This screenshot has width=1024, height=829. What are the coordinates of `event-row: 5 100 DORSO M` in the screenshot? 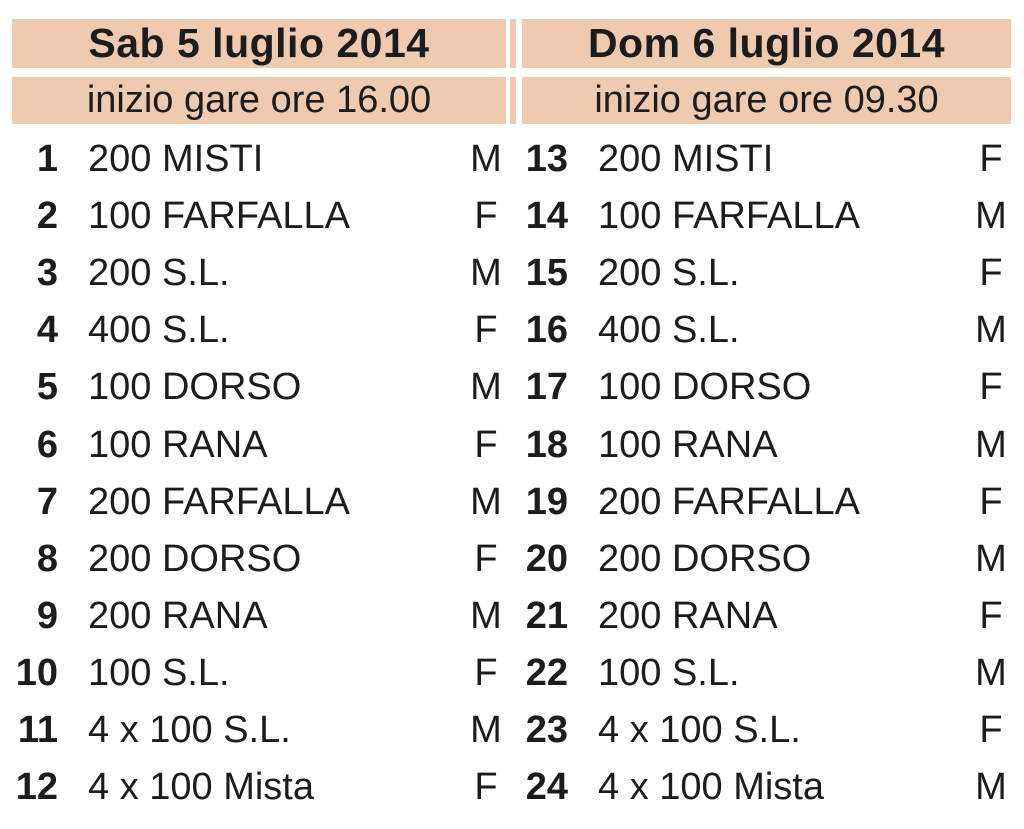 It's located at (259, 387).